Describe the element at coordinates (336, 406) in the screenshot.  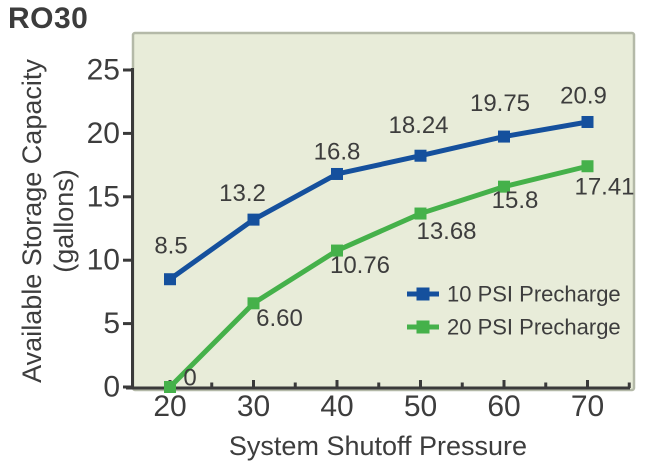
I see `x-tick-label: 40` at that location.